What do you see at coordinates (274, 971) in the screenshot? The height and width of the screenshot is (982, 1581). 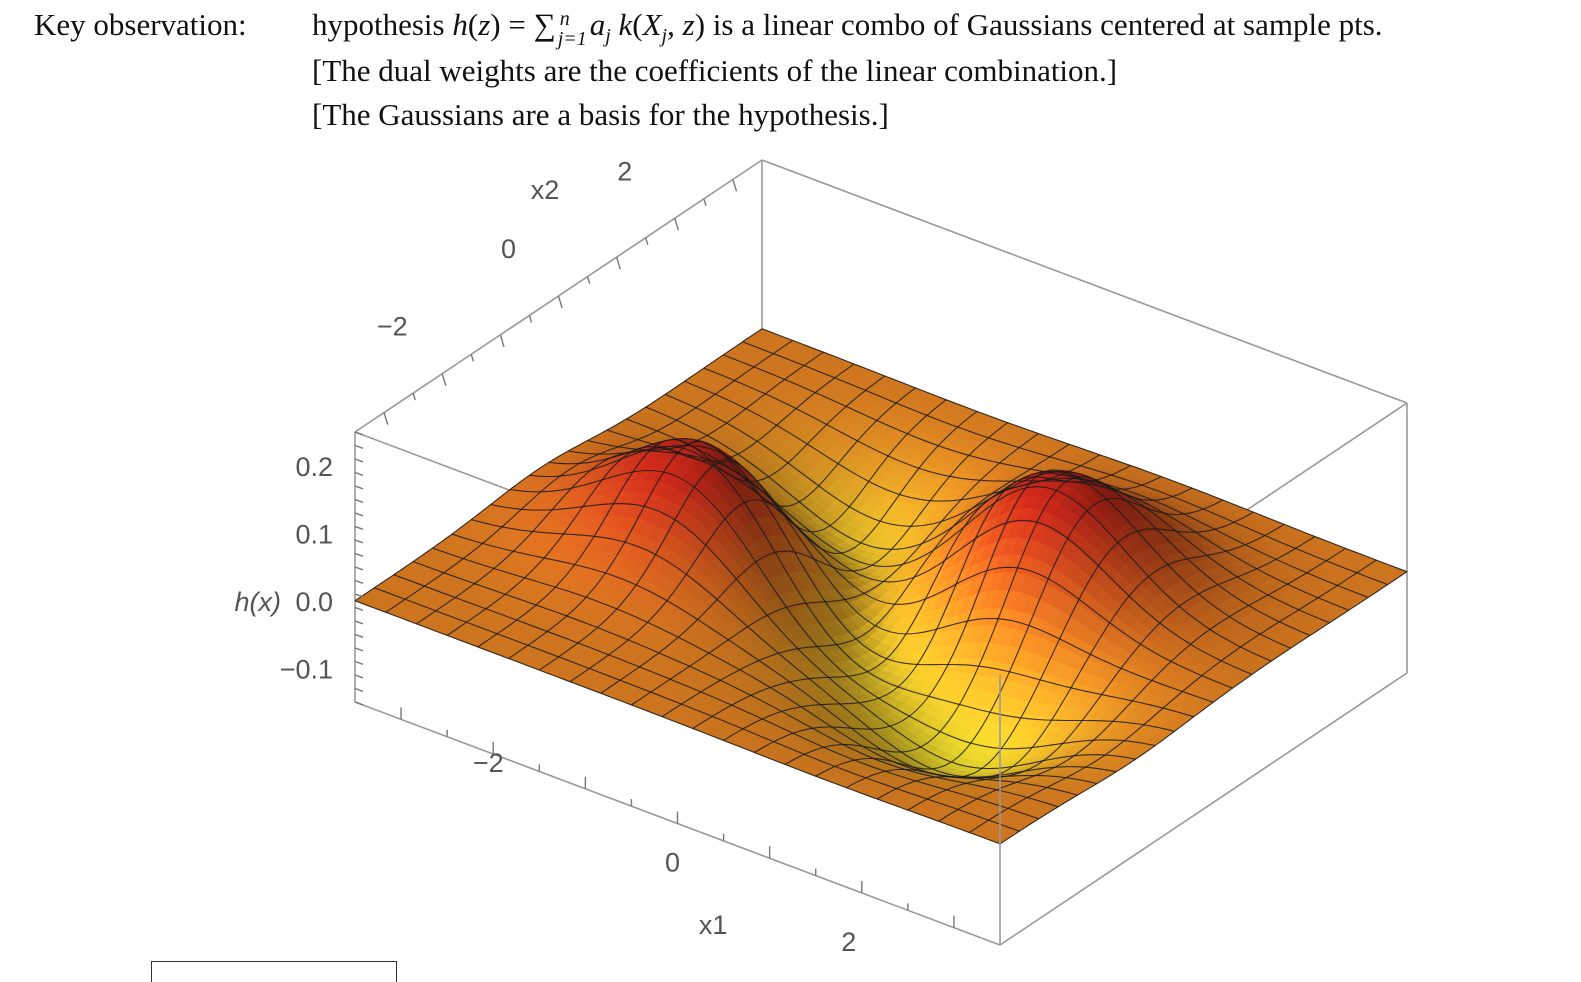 I see `cropped-frame` at bounding box center [274, 971].